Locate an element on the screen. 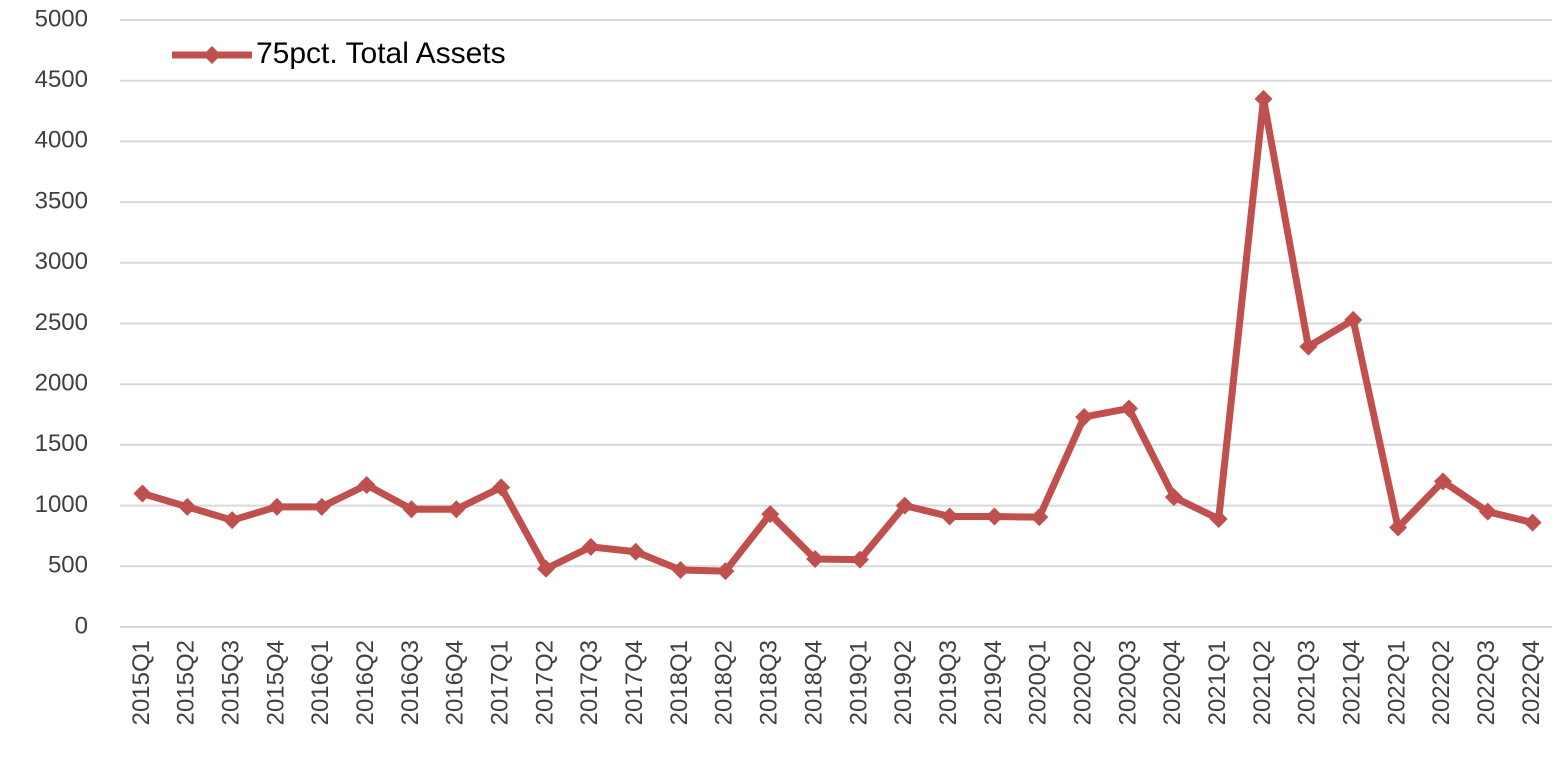  y-tick-label: 500 is located at coordinates (68, 565).